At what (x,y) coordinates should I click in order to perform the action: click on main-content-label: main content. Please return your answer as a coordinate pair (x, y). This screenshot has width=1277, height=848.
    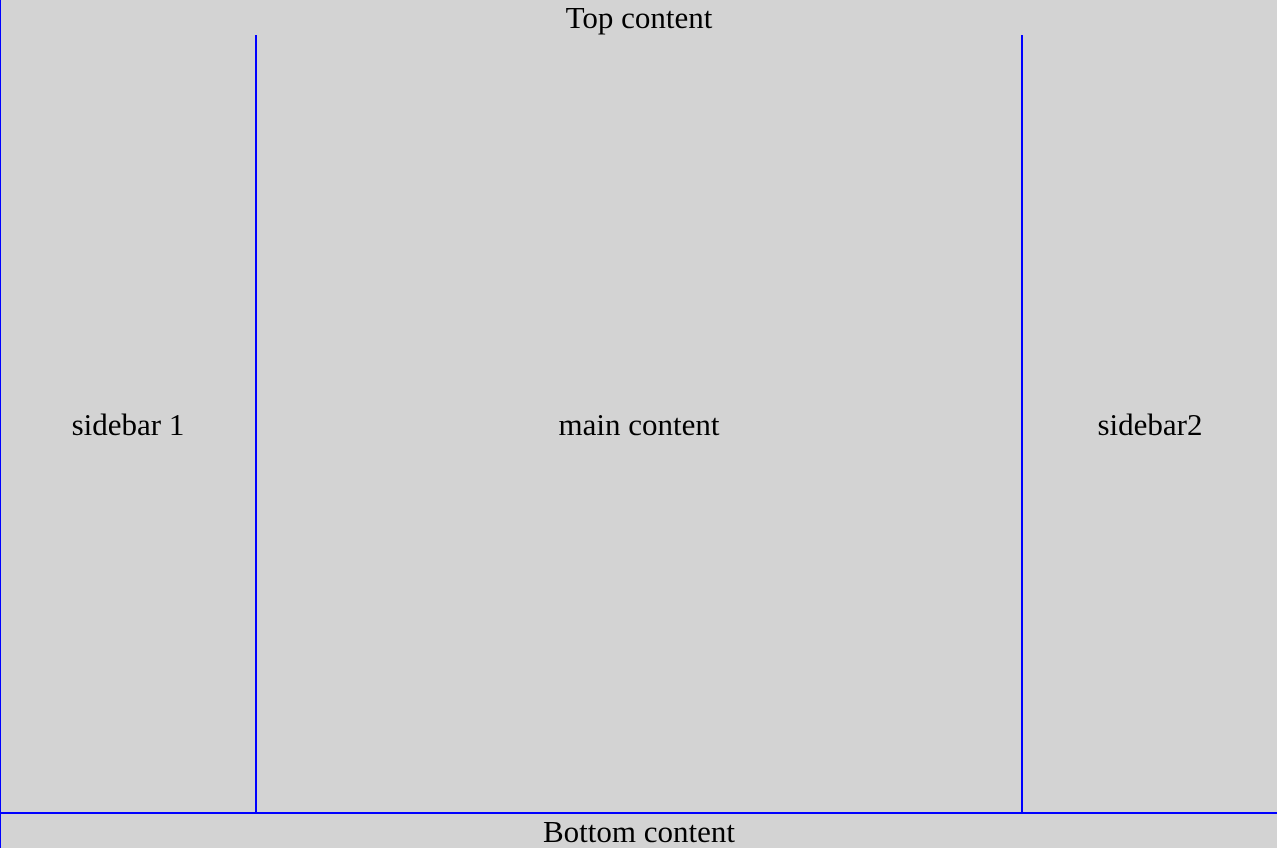
    Looking at the image, I should click on (639, 424).